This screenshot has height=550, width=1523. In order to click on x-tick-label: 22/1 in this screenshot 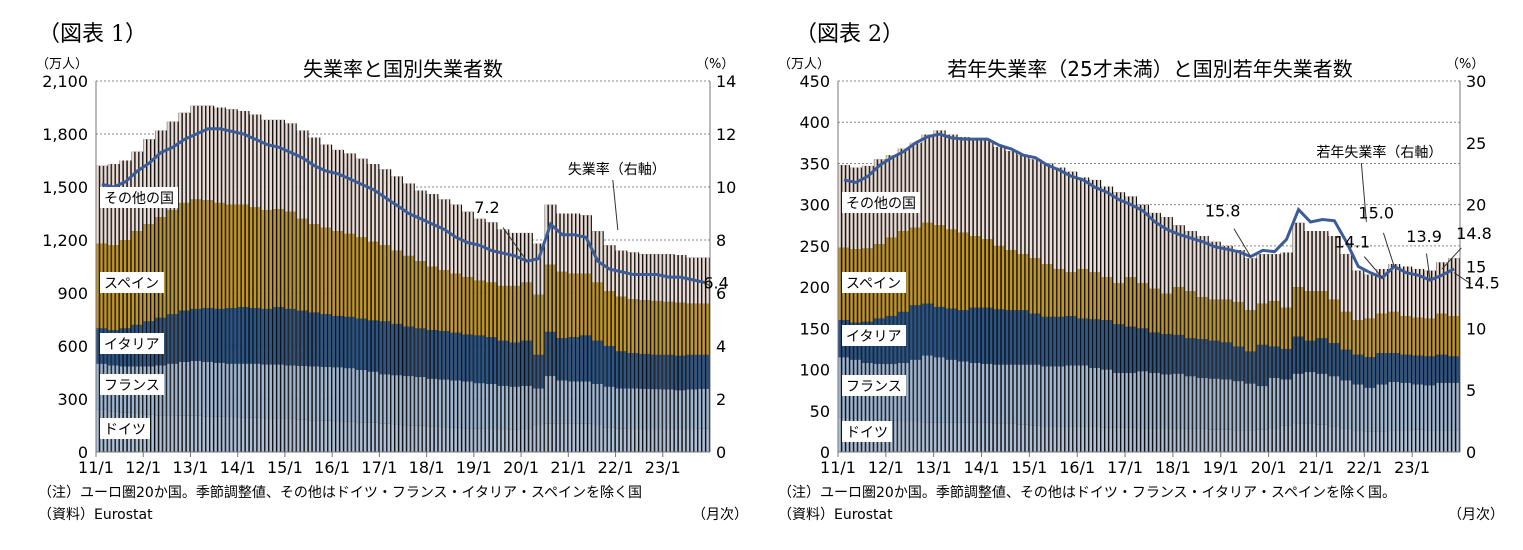, I will do `click(1364, 467)`.